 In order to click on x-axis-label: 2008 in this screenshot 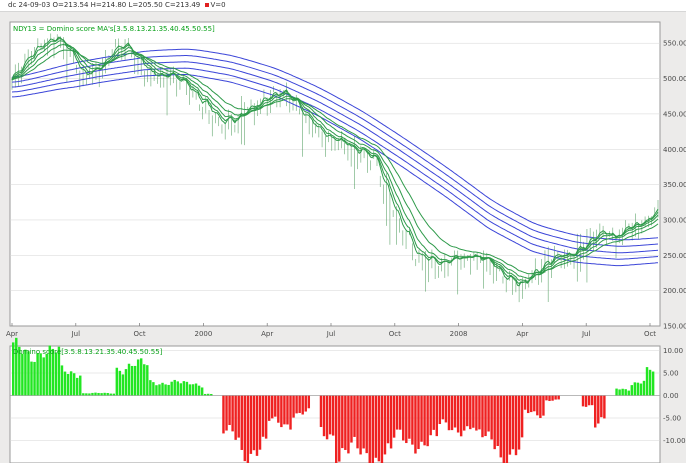, I will do `click(459, 334)`.